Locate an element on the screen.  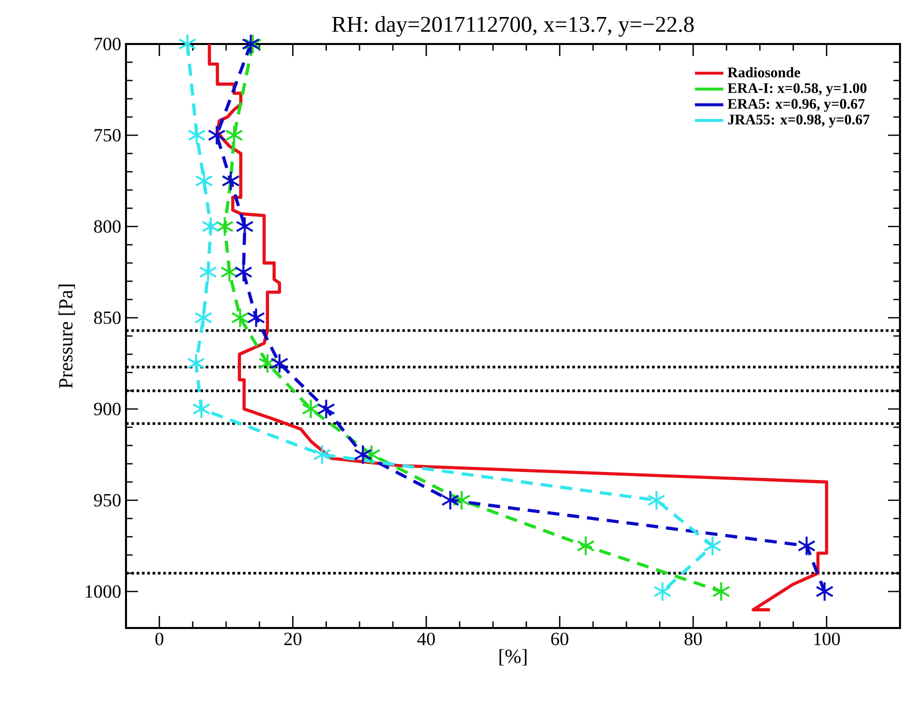
x-tick-label: 0 is located at coordinates (159, 639).